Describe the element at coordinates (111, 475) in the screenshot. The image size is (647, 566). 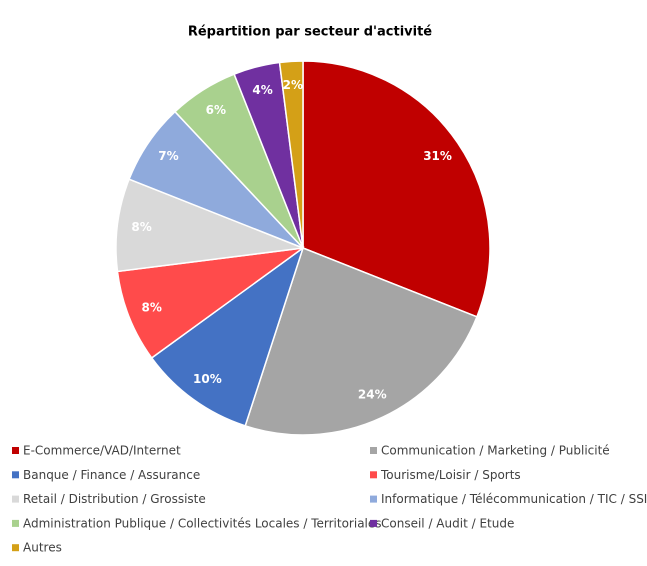
I see `legend-label: Banque / Finance / Assurance` at that location.